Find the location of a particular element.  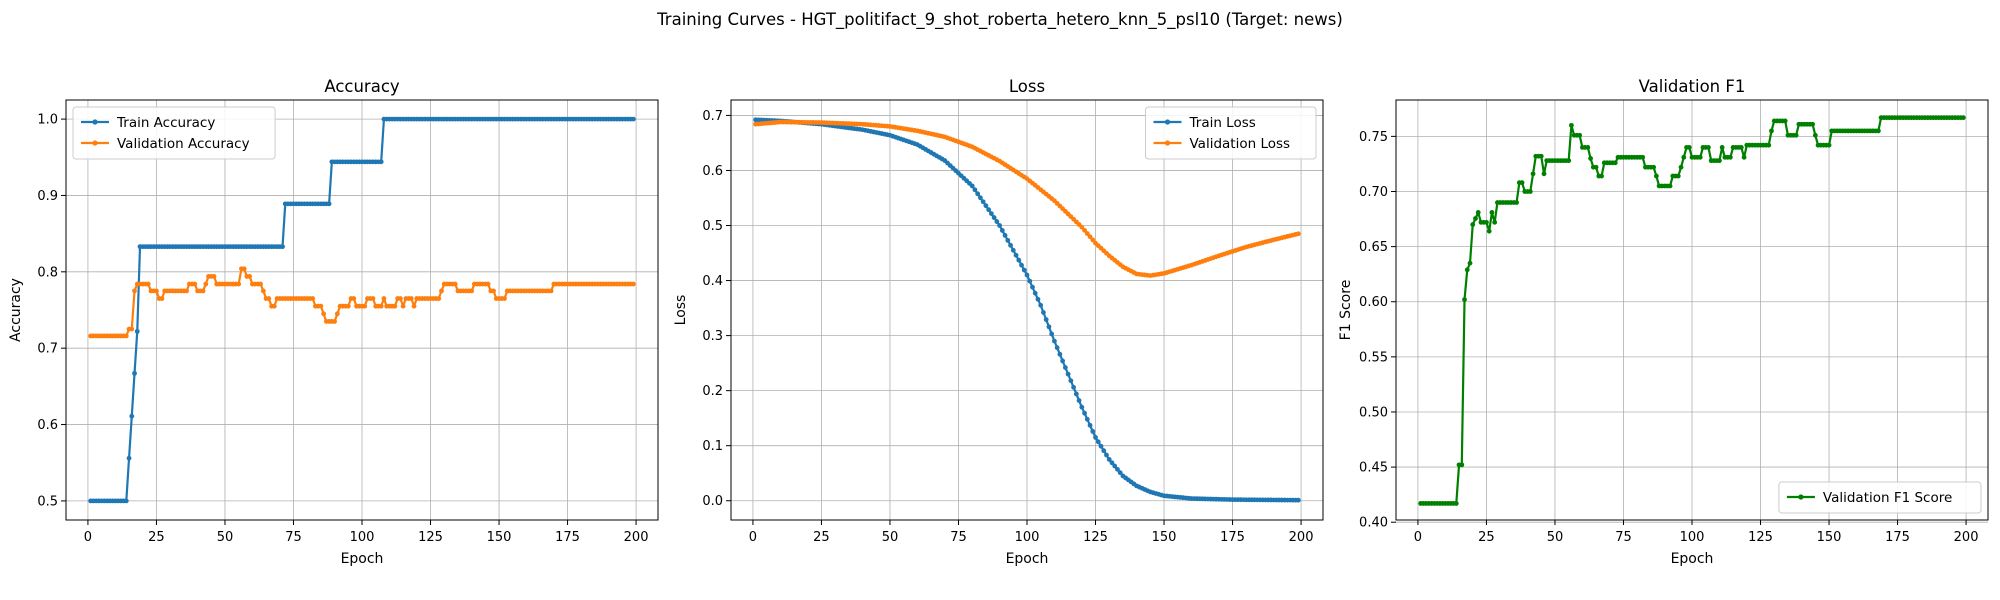

y-tick-label: 0.60 is located at coordinates (1373, 302).